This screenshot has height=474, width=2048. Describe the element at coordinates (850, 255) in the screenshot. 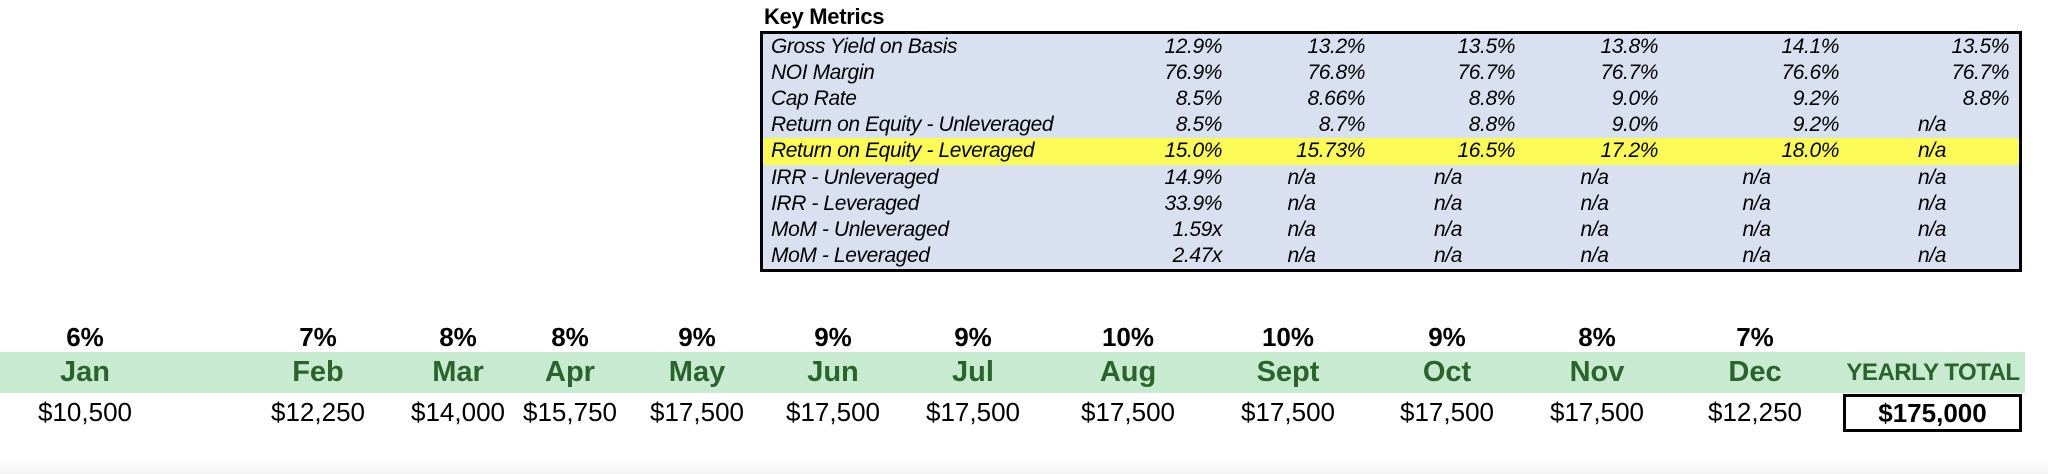

I see `metric-label-cell: MoM - Leveraged` at that location.